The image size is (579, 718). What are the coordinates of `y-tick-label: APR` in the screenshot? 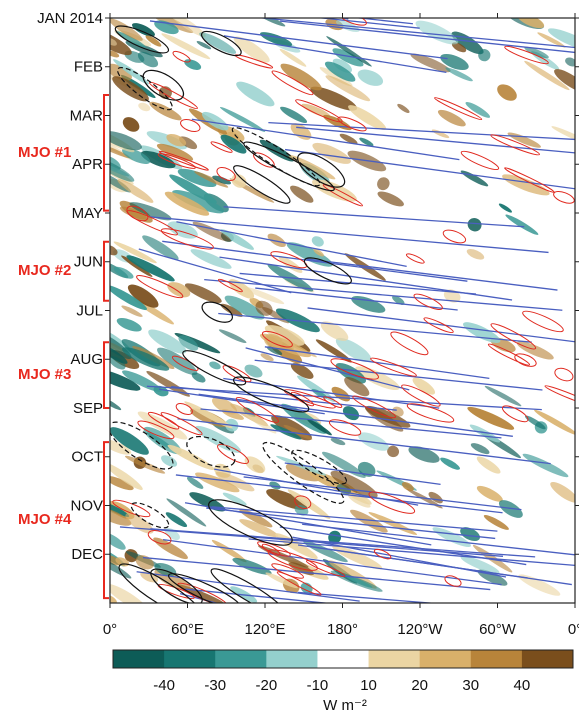 It's located at (87, 164).